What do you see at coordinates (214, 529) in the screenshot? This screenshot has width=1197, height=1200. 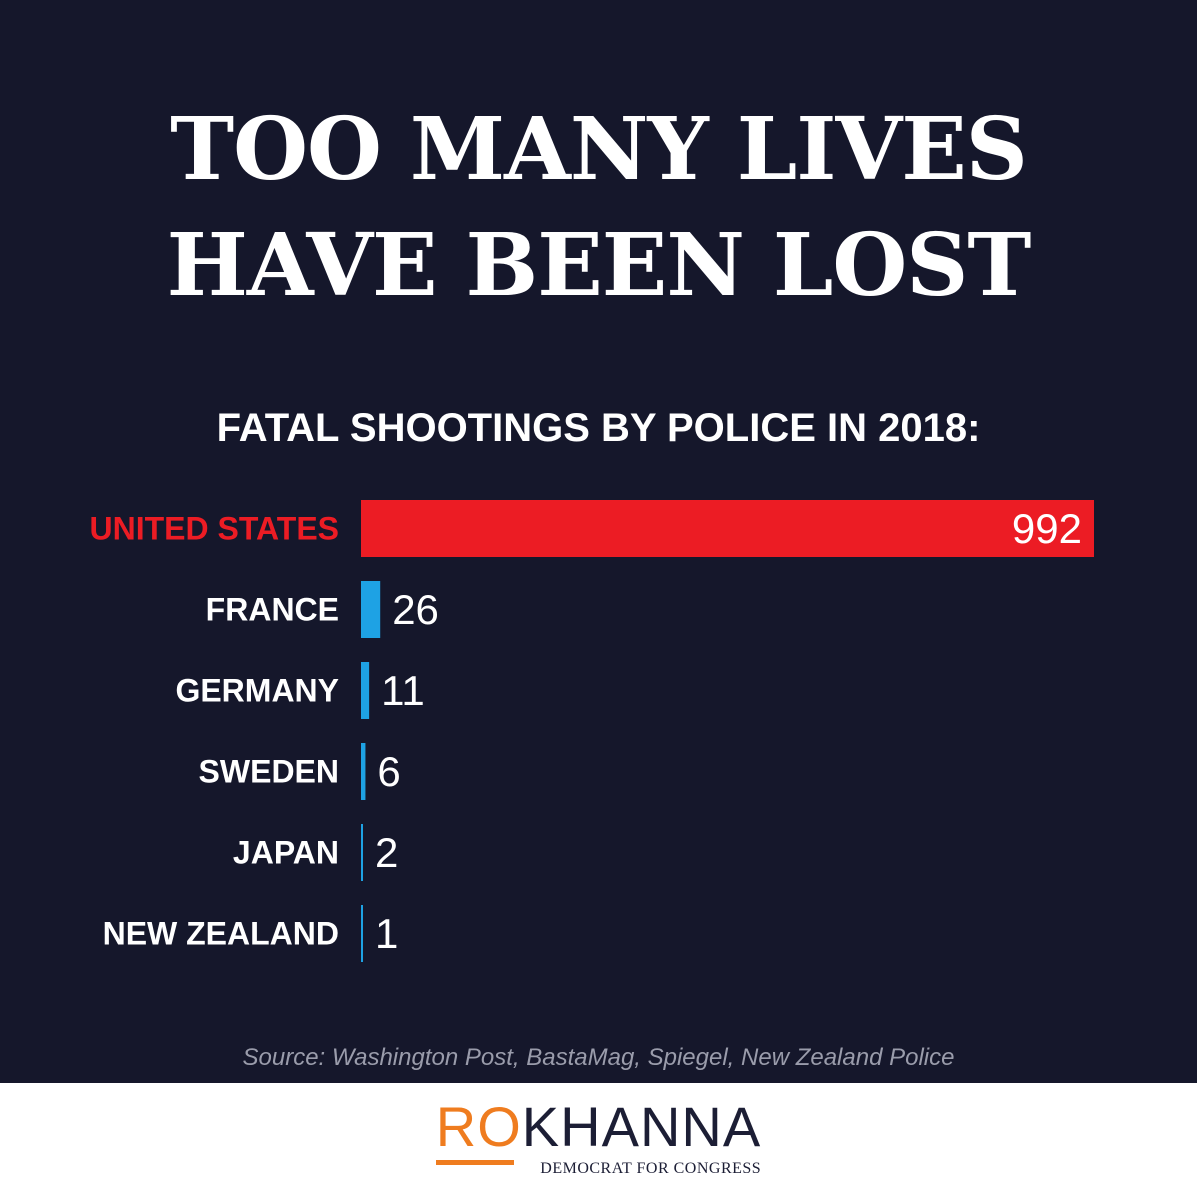 I see `category-label-united-states: UNITED STATES` at bounding box center [214, 529].